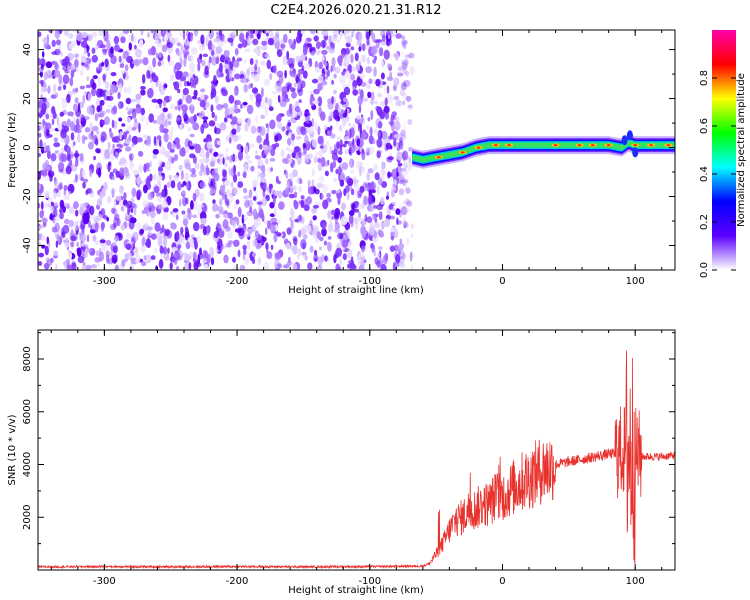  I want to click on spectrogram-x-label: Height of straight line (km), so click(356, 290).